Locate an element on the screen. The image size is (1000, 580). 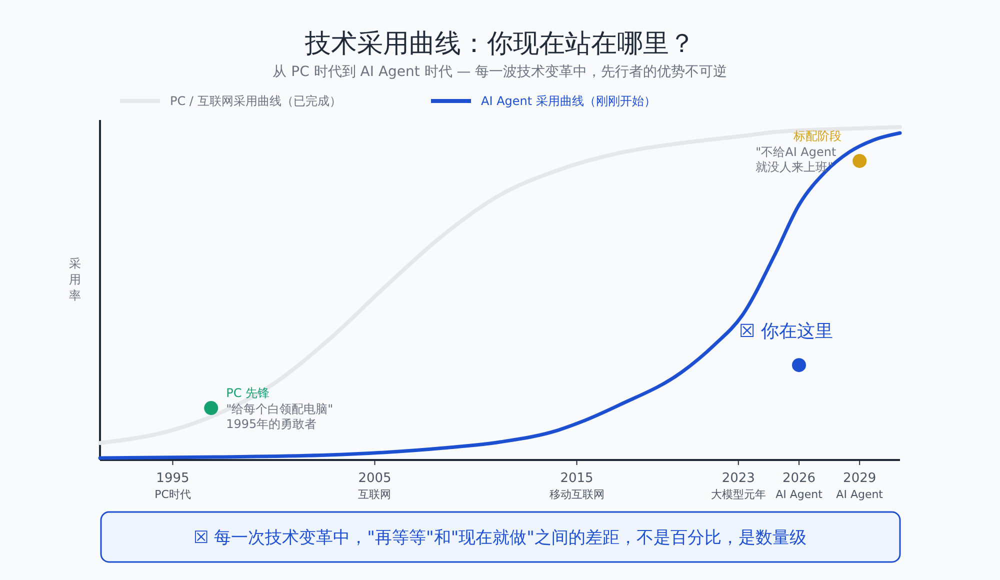
annotation: "不给AI Agent 就没人来上班" is located at coordinates (796, 159).